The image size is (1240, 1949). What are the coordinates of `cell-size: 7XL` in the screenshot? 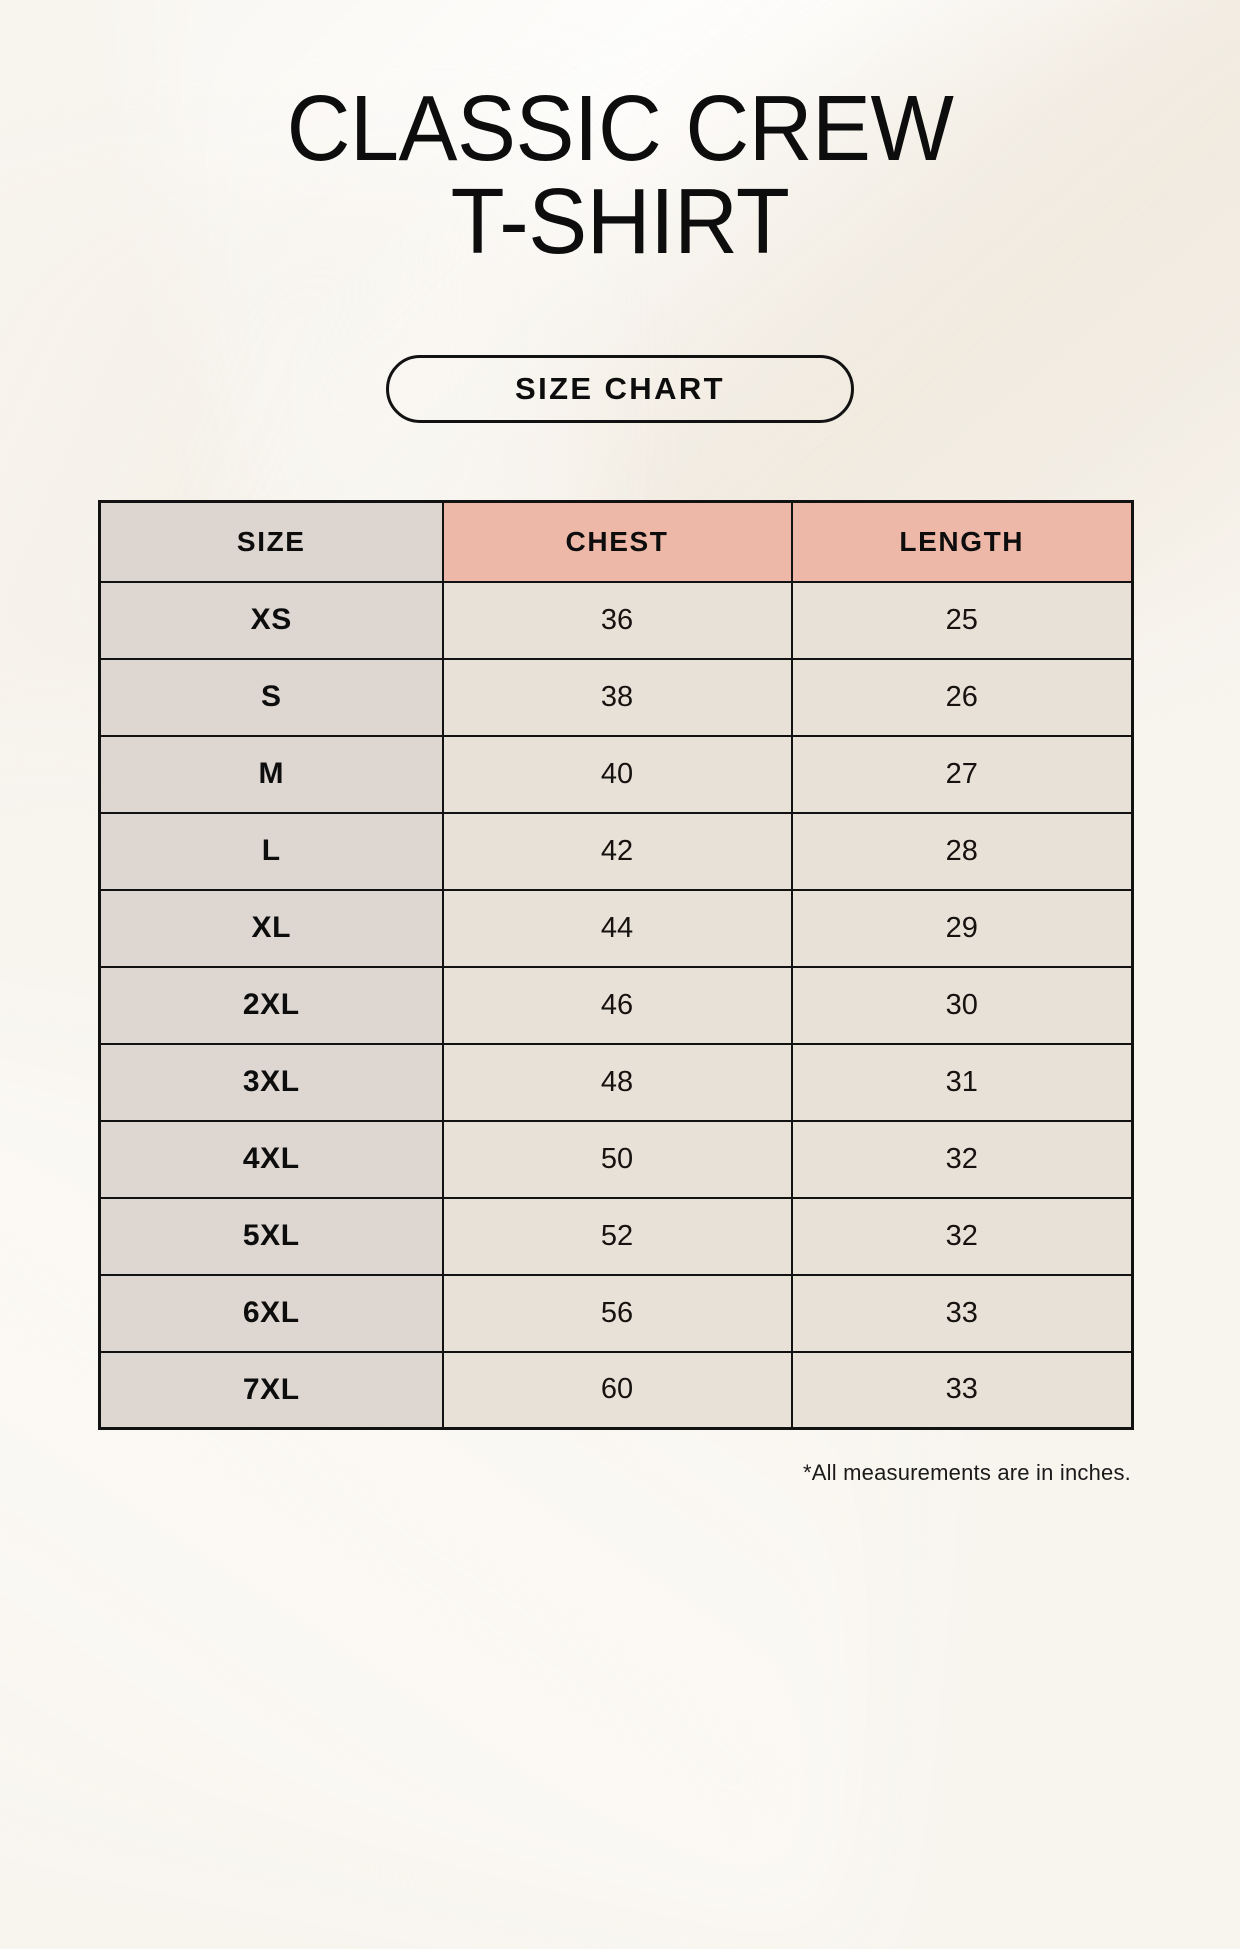 It's located at (271, 1390).